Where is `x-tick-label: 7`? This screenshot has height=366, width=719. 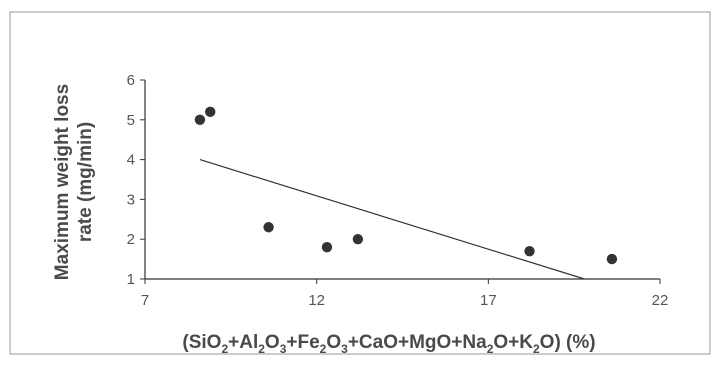 x-tick-label: 7 is located at coordinates (145, 300).